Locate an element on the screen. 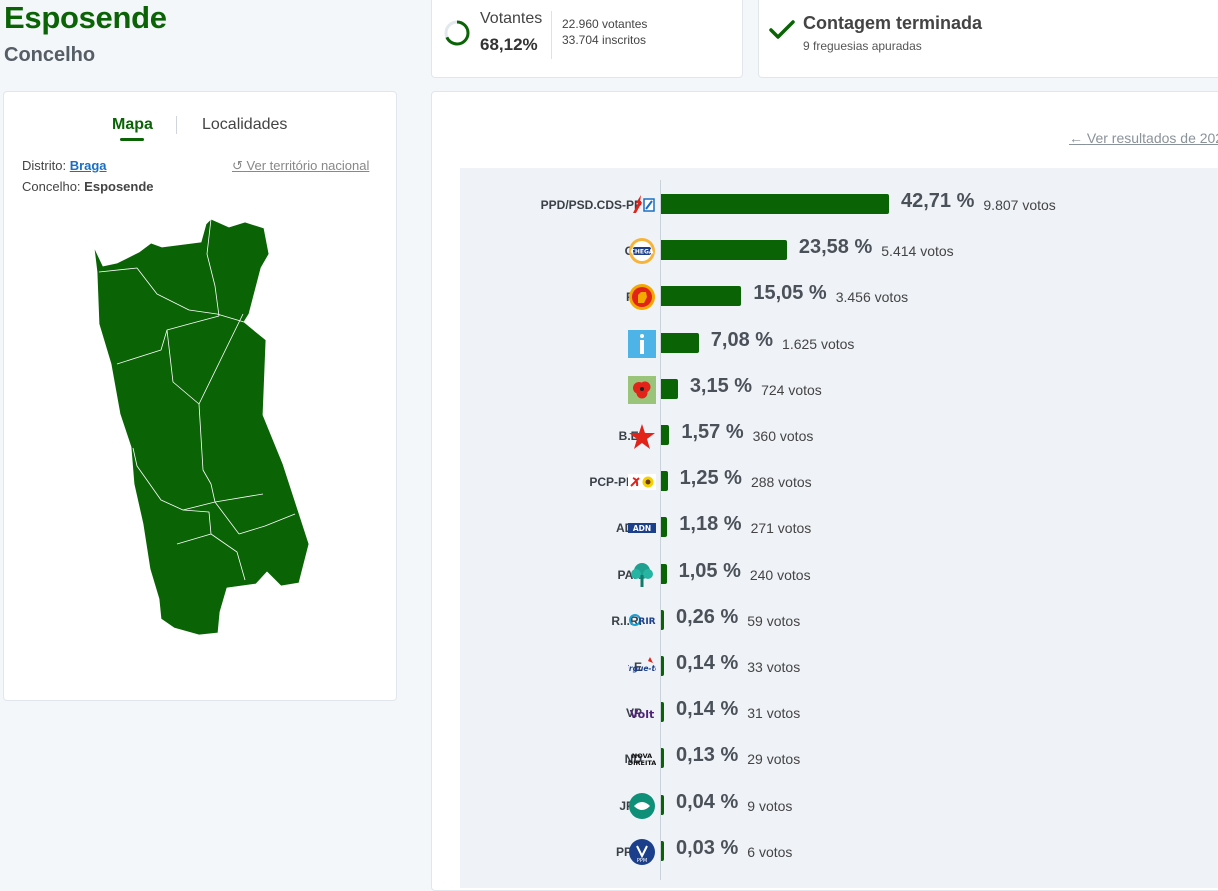  party-name: E is located at coordinates (637, 667).